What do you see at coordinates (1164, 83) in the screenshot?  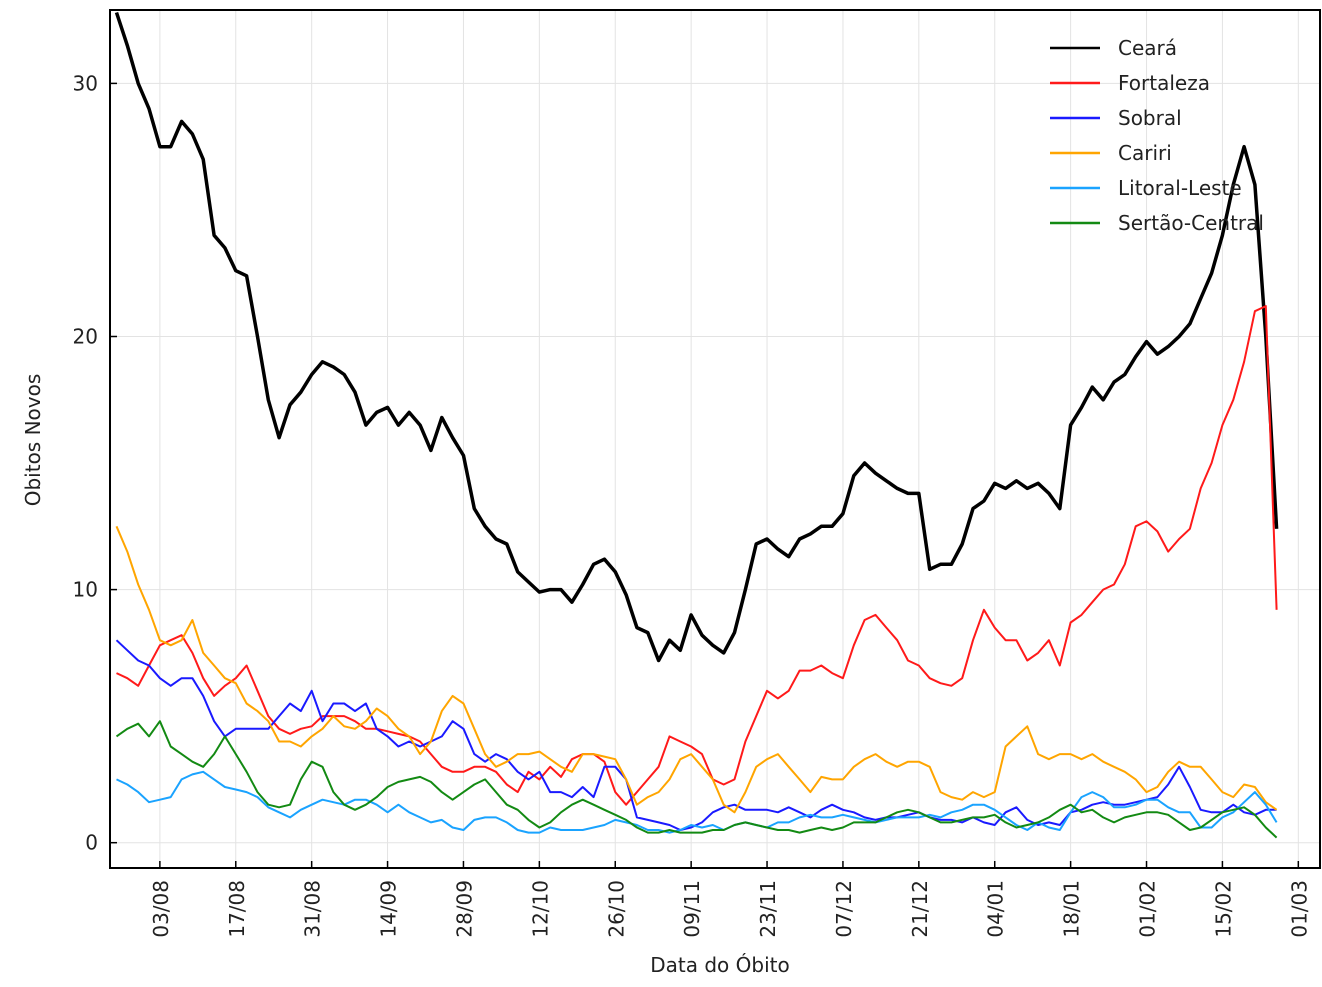 I see `legend-label: Fortaleza` at bounding box center [1164, 83].